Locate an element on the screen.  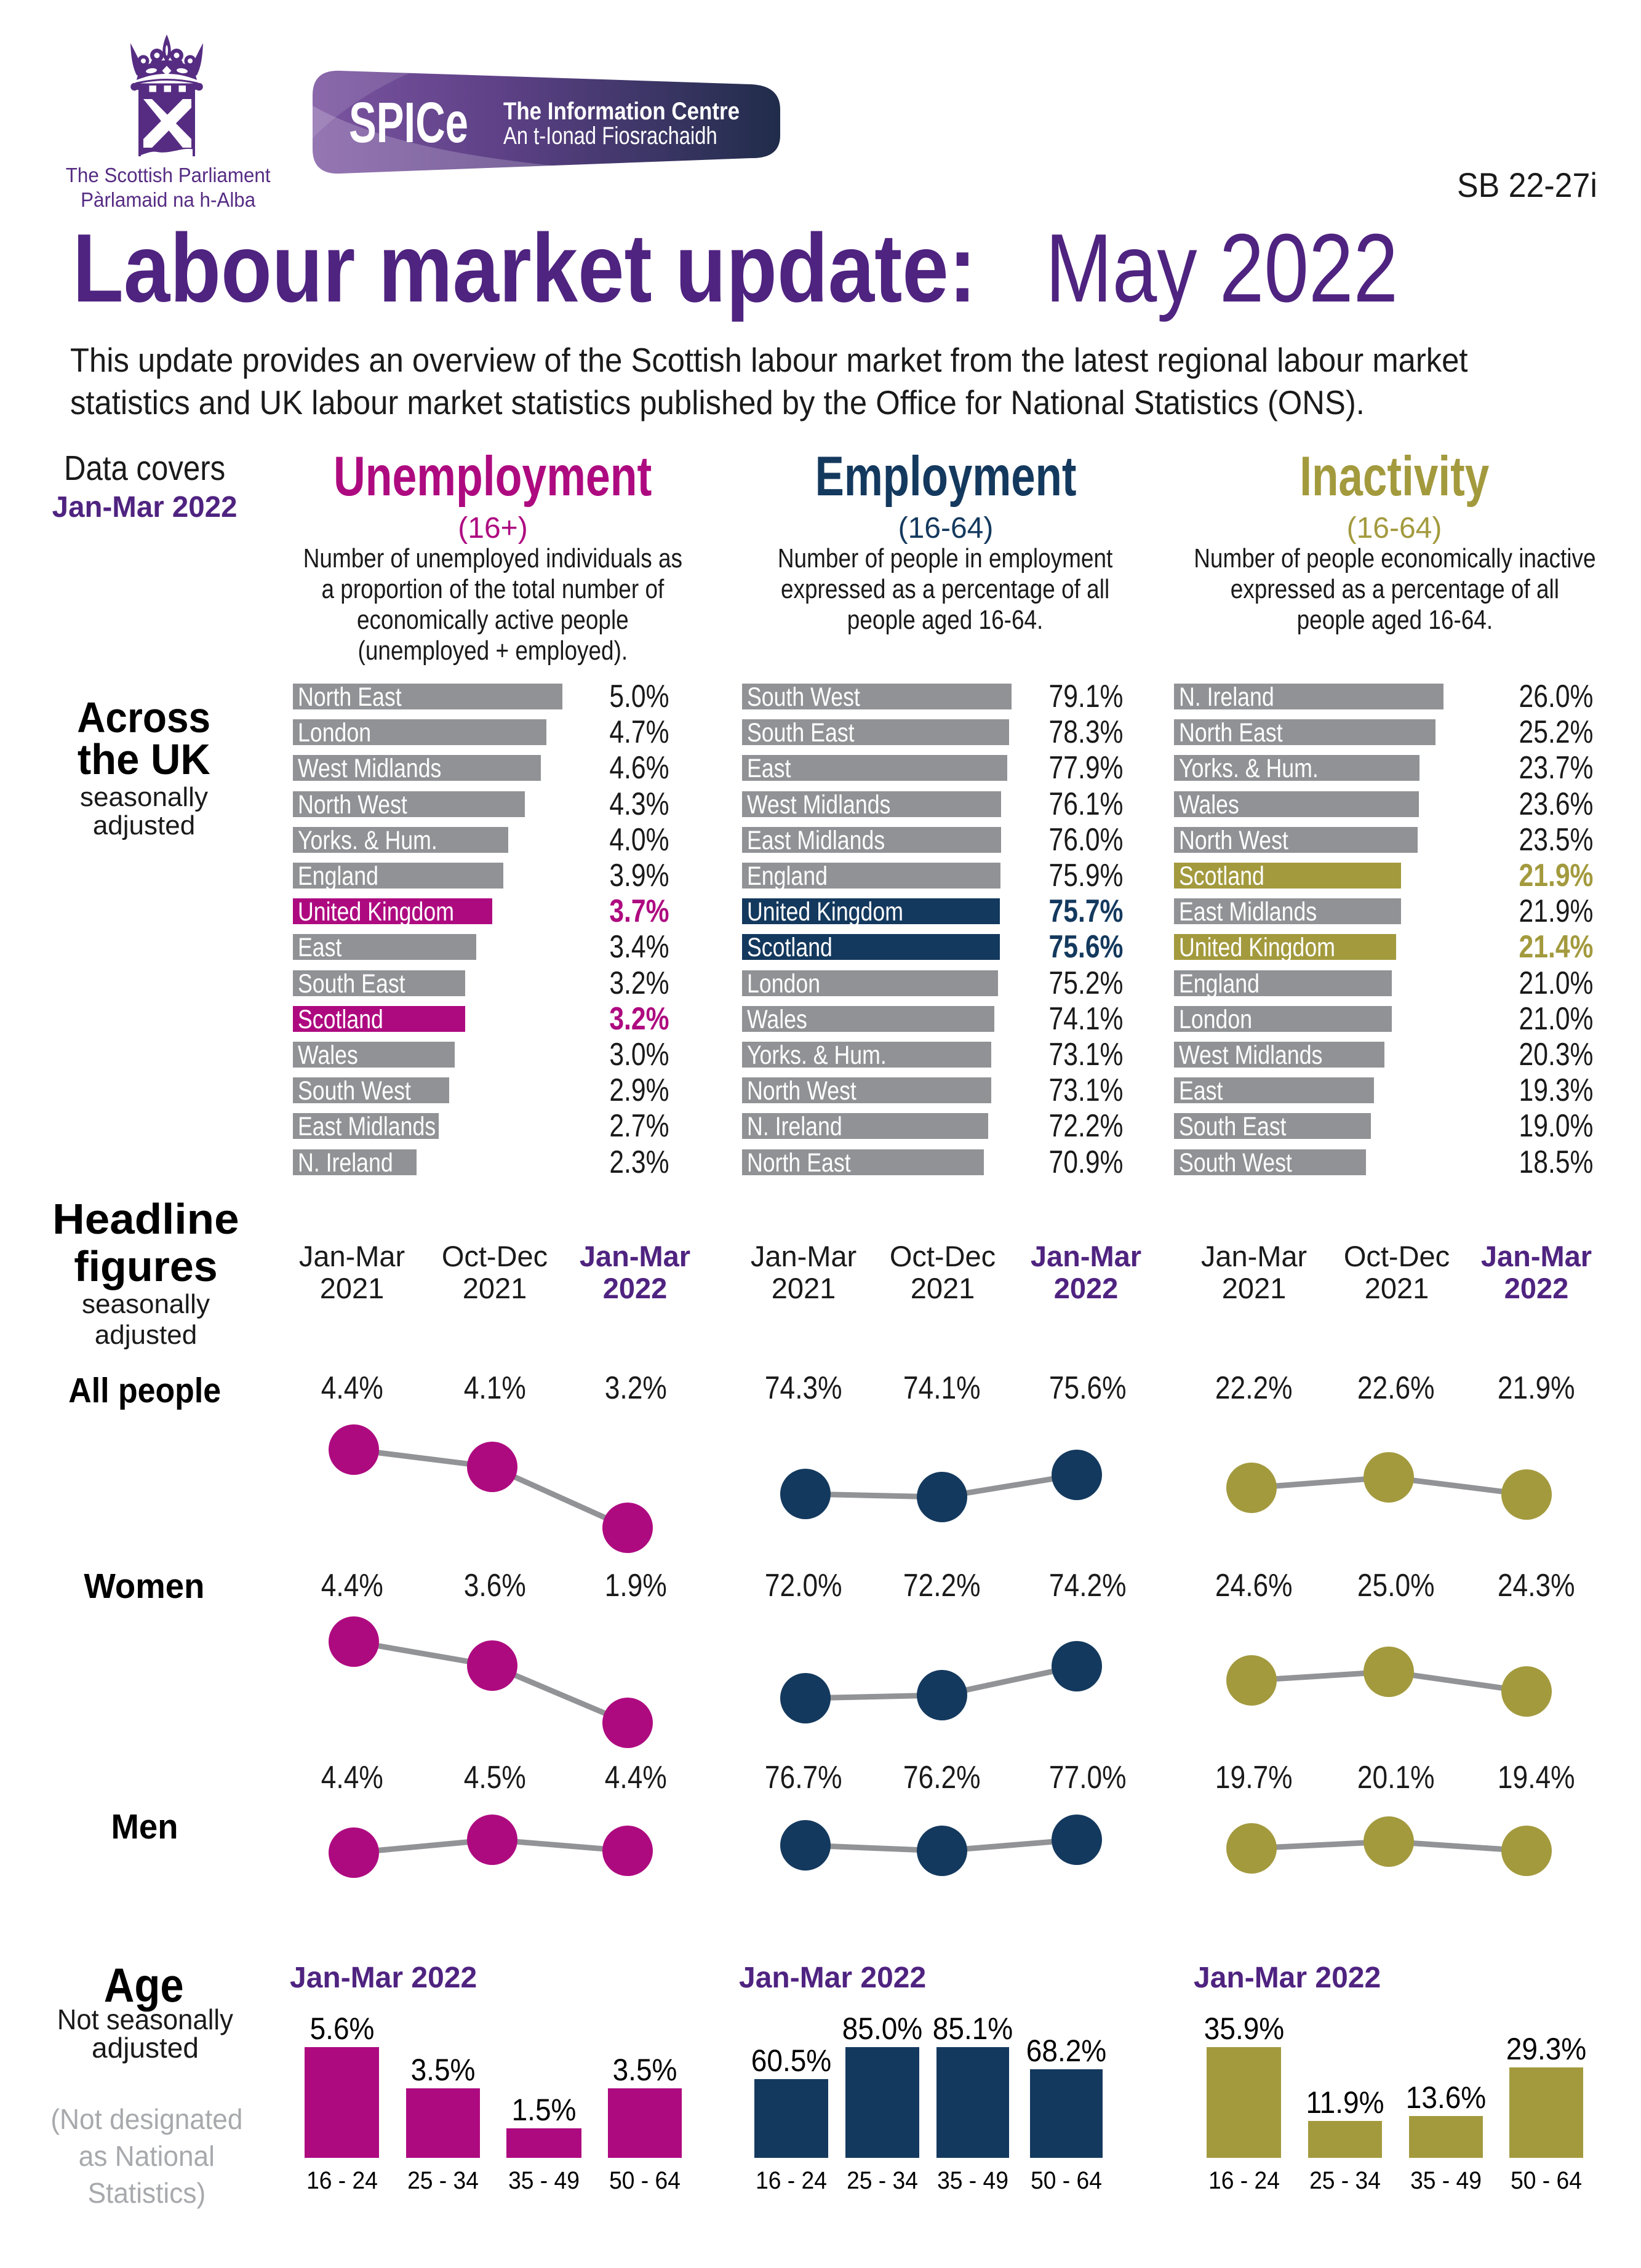
svg-text: SPICe is located at coordinates (408, 122).